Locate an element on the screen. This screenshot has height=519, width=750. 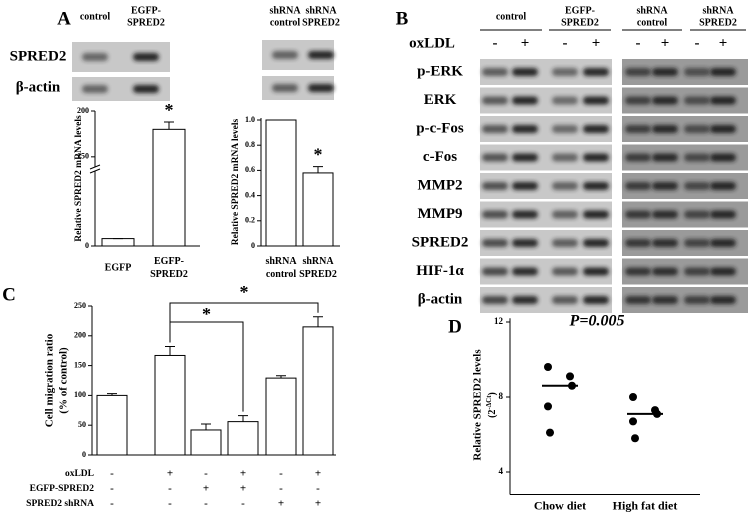
column-label: control is located at coordinates (95, 16).